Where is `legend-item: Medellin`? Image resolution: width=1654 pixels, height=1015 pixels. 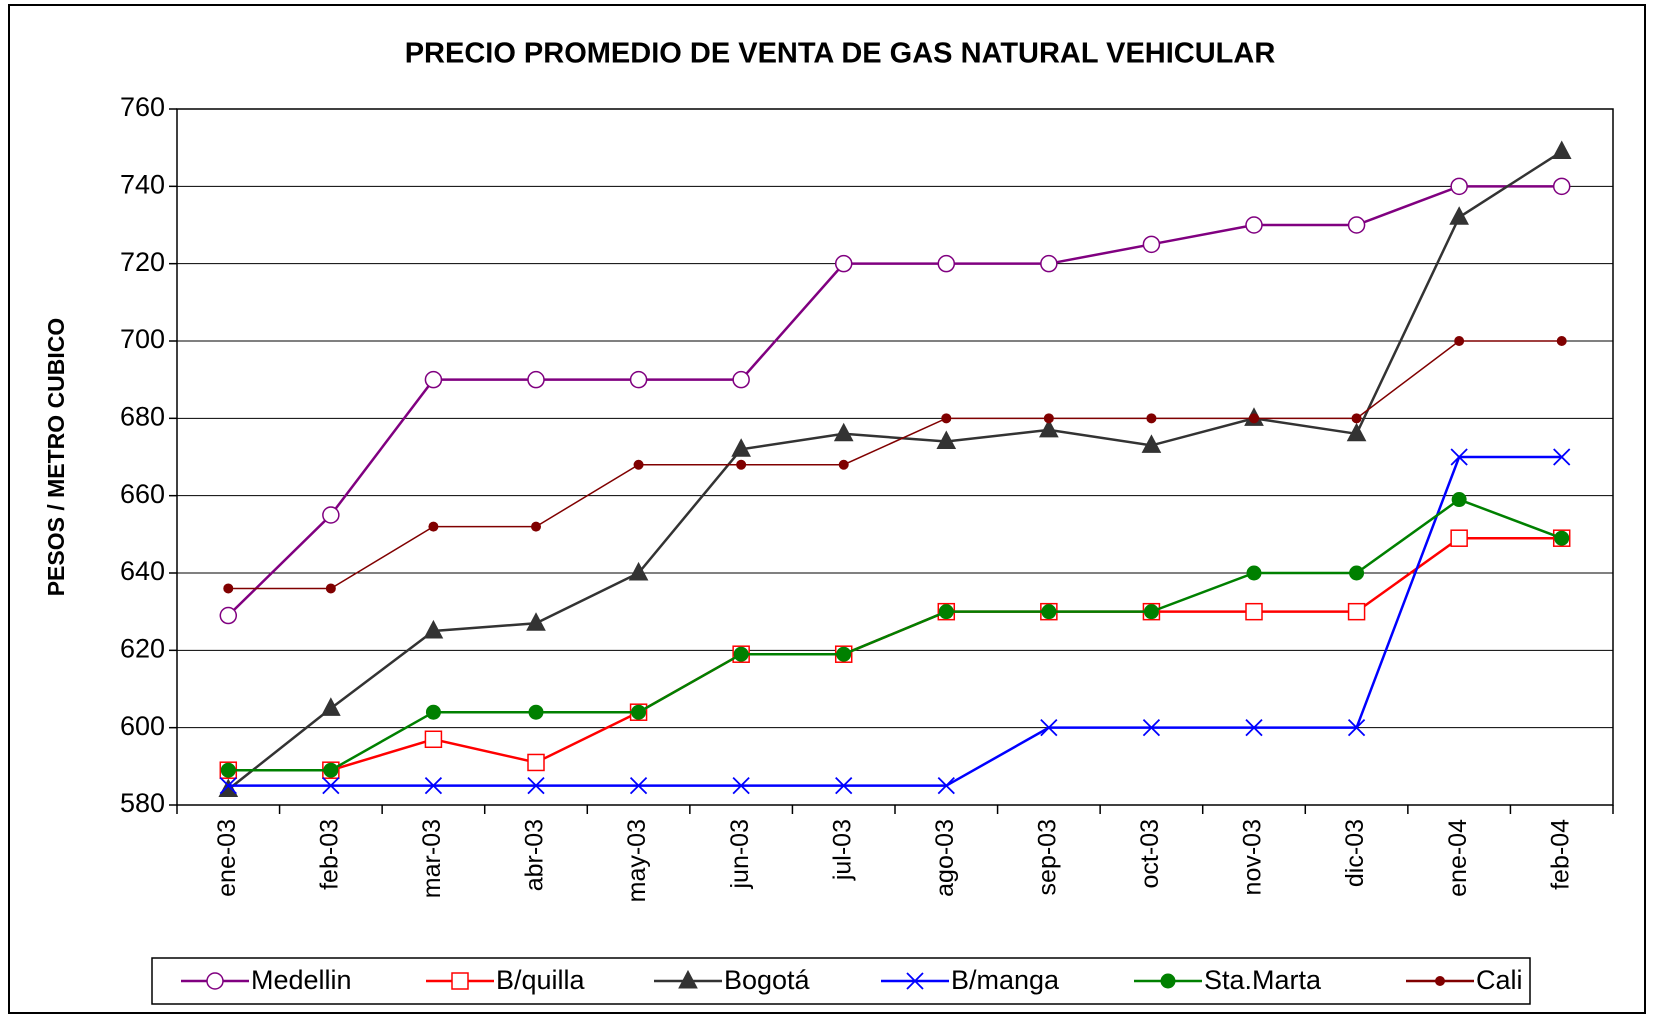 legend-item: Medellin is located at coordinates (266, 980).